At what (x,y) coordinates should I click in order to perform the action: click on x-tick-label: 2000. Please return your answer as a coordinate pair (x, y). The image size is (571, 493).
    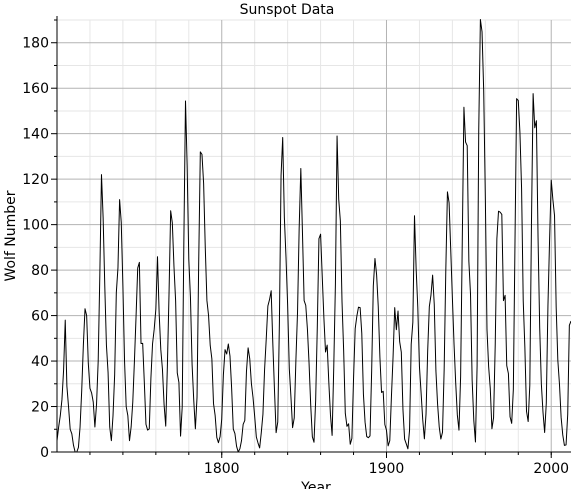
    Looking at the image, I should click on (551, 469).